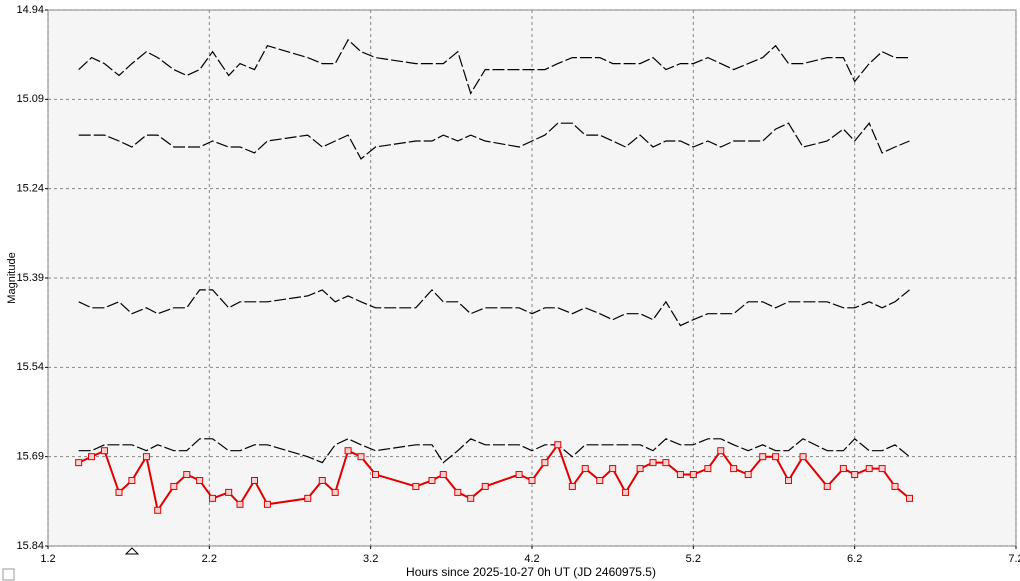 This screenshot has width=1020, height=581. What do you see at coordinates (1014, 559) in the screenshot?
I see `x-tick-label: 7.2` at bounding box center [1014, 559].